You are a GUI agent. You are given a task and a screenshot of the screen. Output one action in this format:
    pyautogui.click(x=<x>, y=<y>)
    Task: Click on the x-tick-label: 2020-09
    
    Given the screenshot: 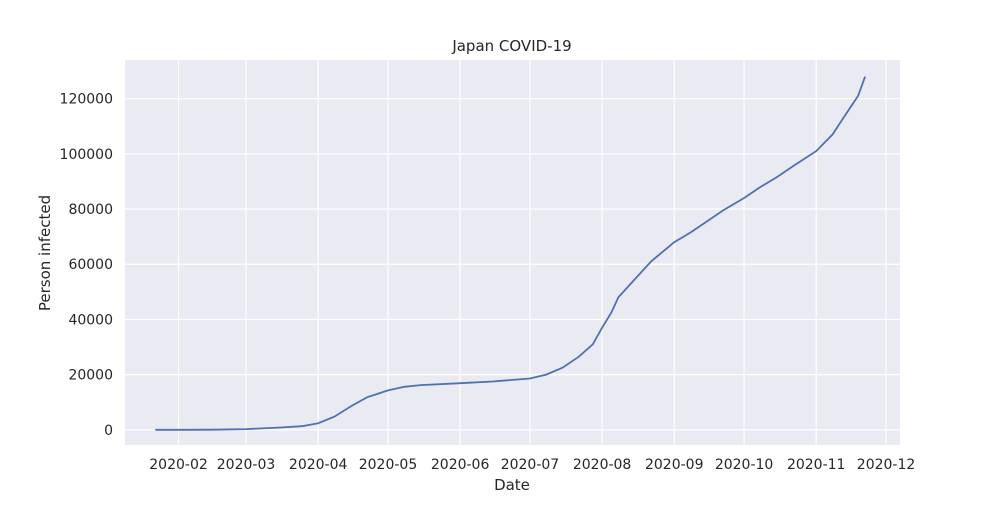 What is the action you would take?
    pyautogui.click(x=674, y=465)
    